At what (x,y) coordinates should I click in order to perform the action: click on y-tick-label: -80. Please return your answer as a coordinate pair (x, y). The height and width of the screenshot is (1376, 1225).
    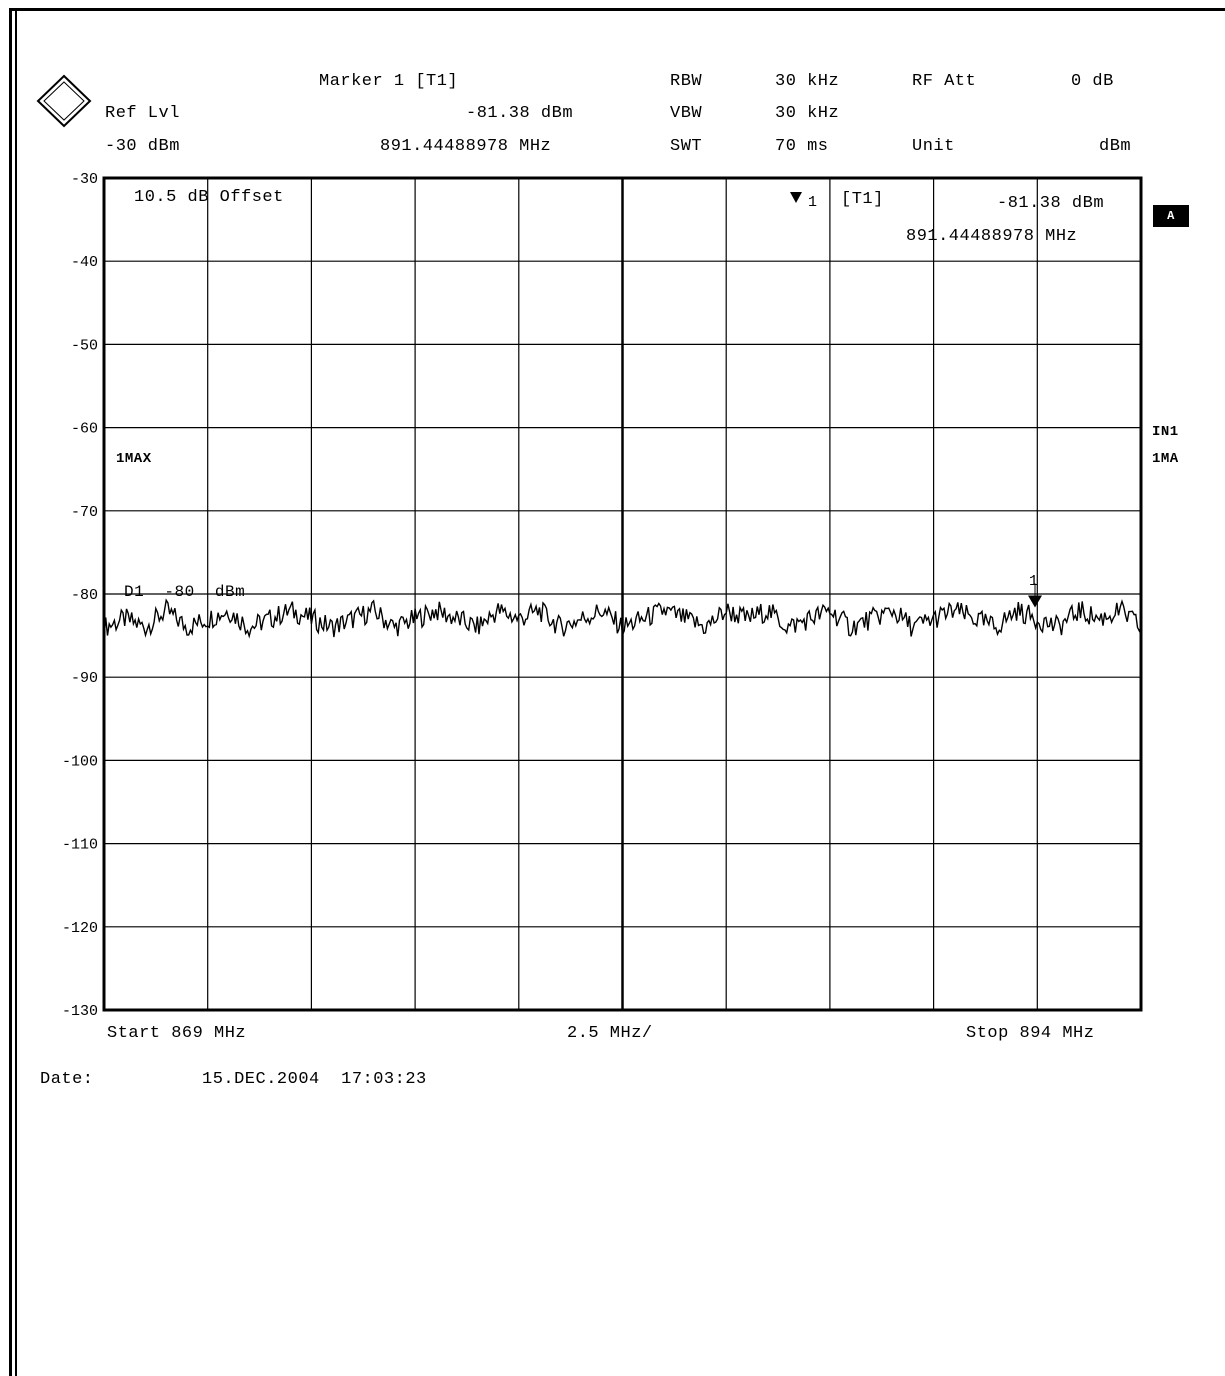
    Looking at the image, I should click on (84, 595).